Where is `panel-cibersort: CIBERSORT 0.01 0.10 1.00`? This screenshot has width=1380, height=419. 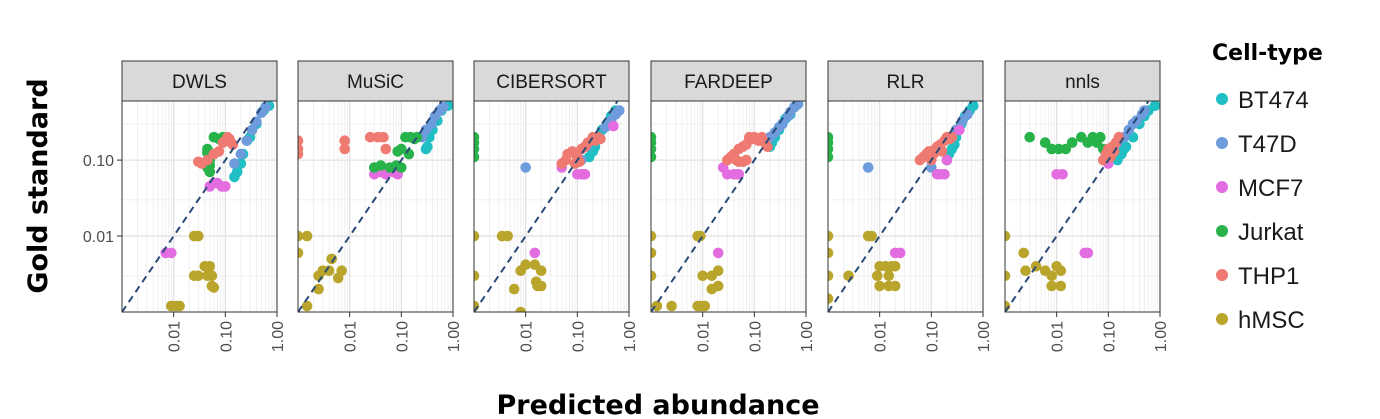 panel-cibersort: CIBERSORT 0.01 0.10 1.00 is located at coordinates (556, 206).